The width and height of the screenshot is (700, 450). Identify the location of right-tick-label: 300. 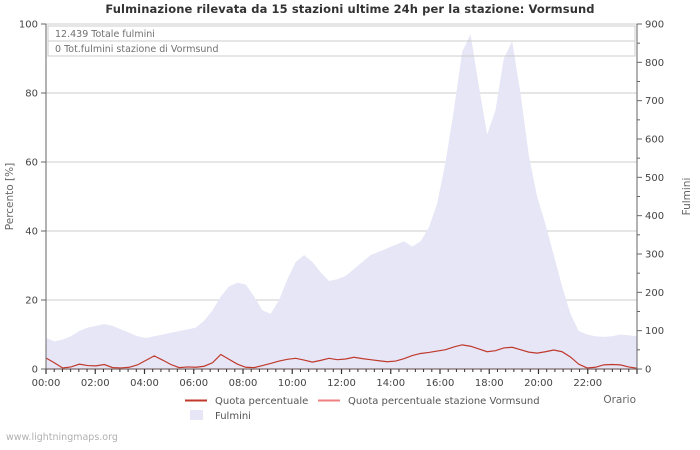
(654, 255).